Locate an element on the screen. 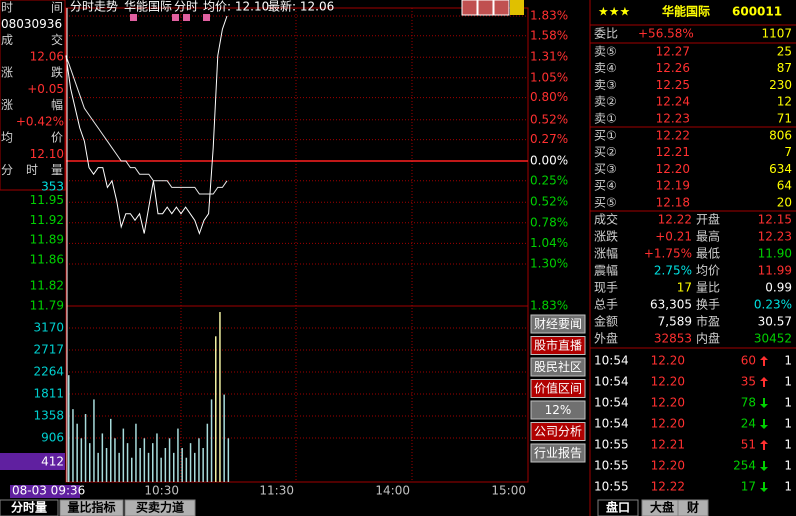  order-vol: 25 is located at coordinates (784, 52).